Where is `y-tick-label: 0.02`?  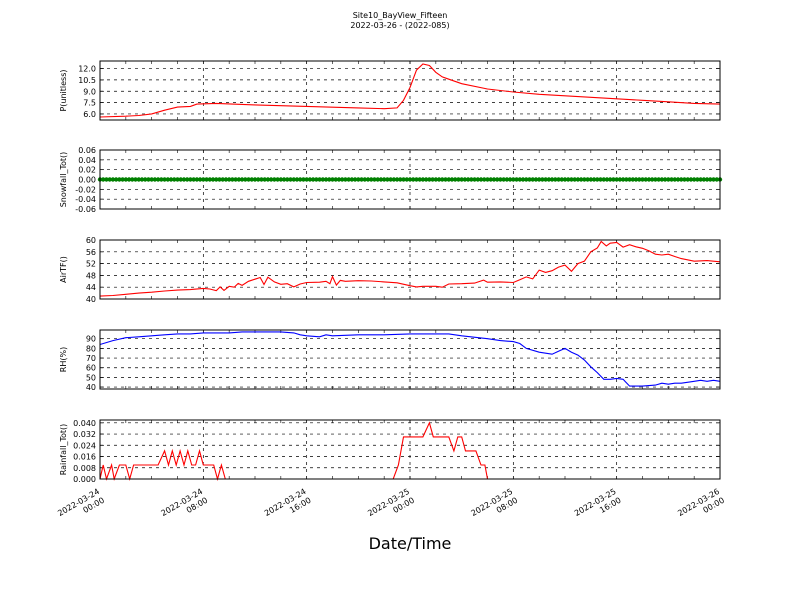 y-tick-label: 0.02 is located at coordinates (87, 170).